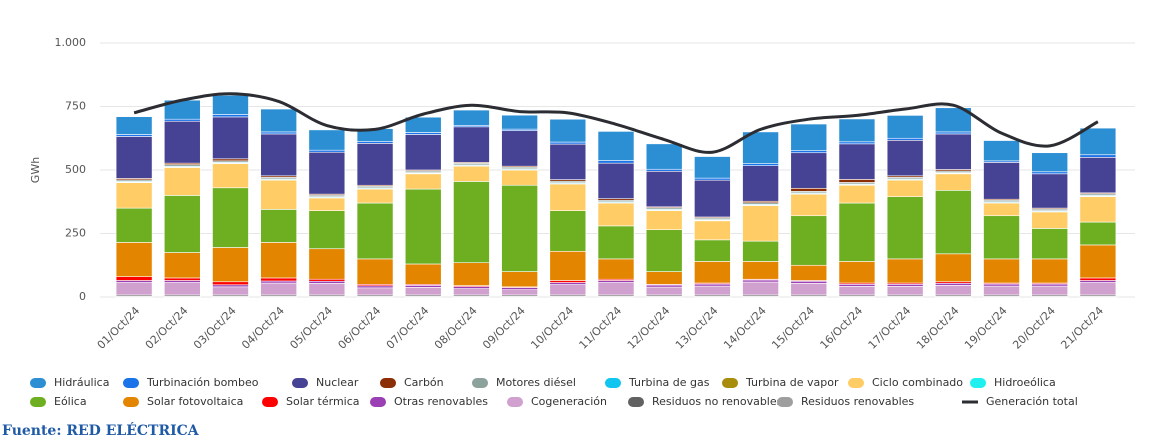 This screenshot has width=1161, height=446. What do you see at coordinates (360, 328) in the screenshot?
I see `x-tick-label: 06/Oct/24` at bounding box center [360, 328].